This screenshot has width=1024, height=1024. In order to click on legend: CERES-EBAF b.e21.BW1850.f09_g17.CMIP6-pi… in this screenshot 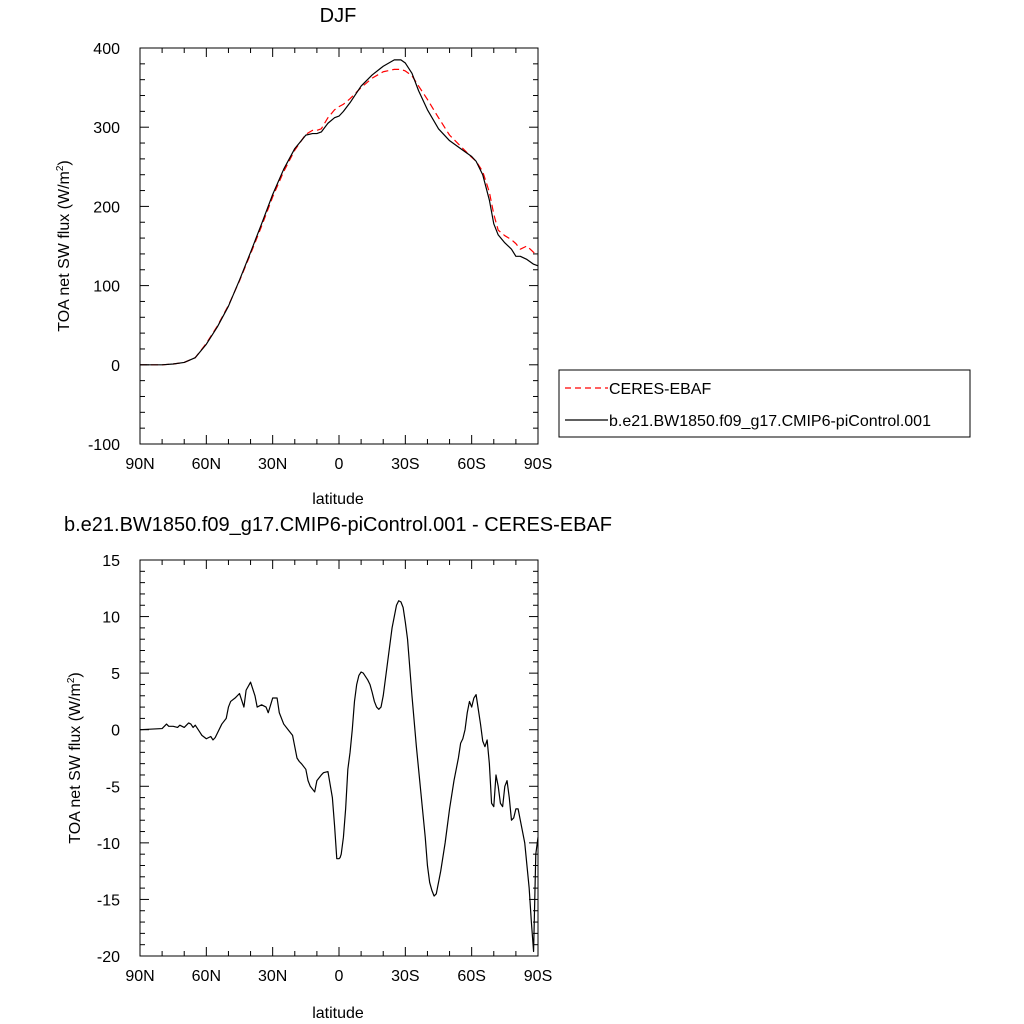, I will do `click(764, 403)`.